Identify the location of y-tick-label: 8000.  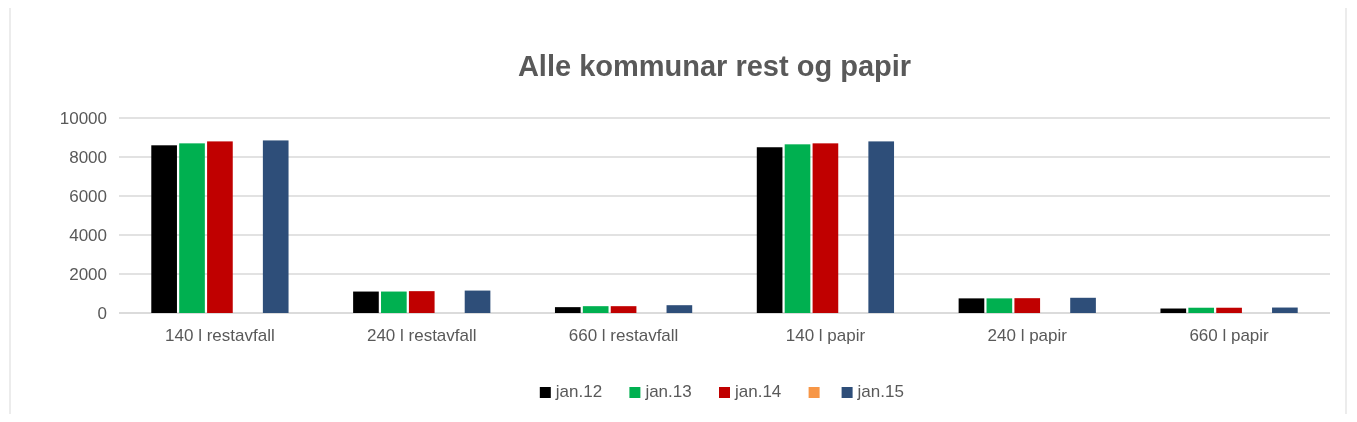
(88, 157).